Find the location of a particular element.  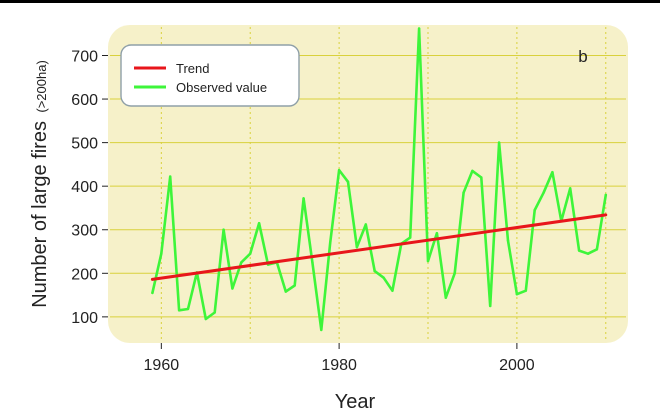

data-point-observed-value-1989 is located at coordinates (419, 28).